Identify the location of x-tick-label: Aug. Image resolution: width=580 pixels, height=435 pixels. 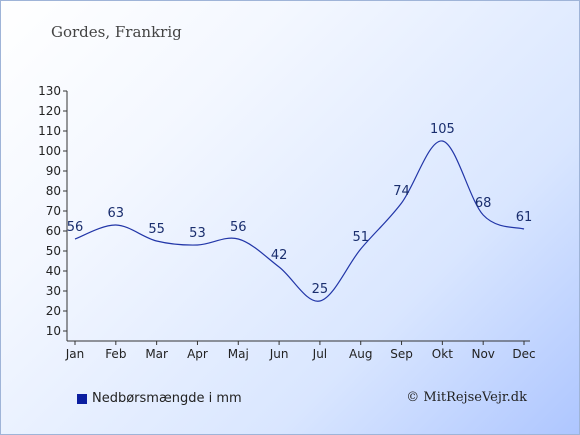
(360, 354).